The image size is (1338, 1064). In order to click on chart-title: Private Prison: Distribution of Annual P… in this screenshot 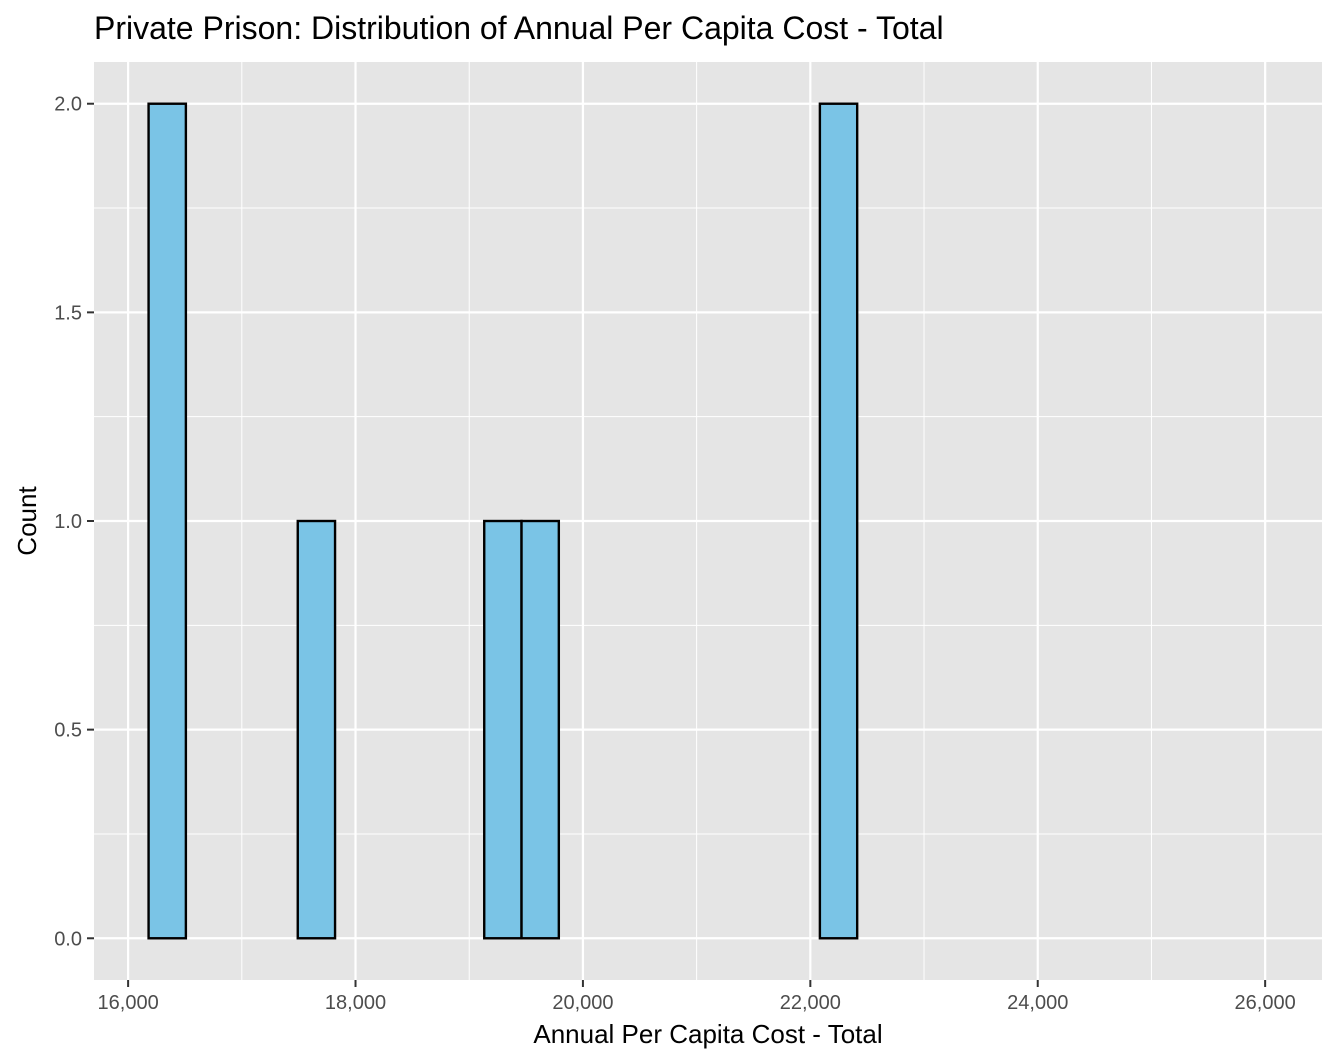, I will do `click(519, 28)`.